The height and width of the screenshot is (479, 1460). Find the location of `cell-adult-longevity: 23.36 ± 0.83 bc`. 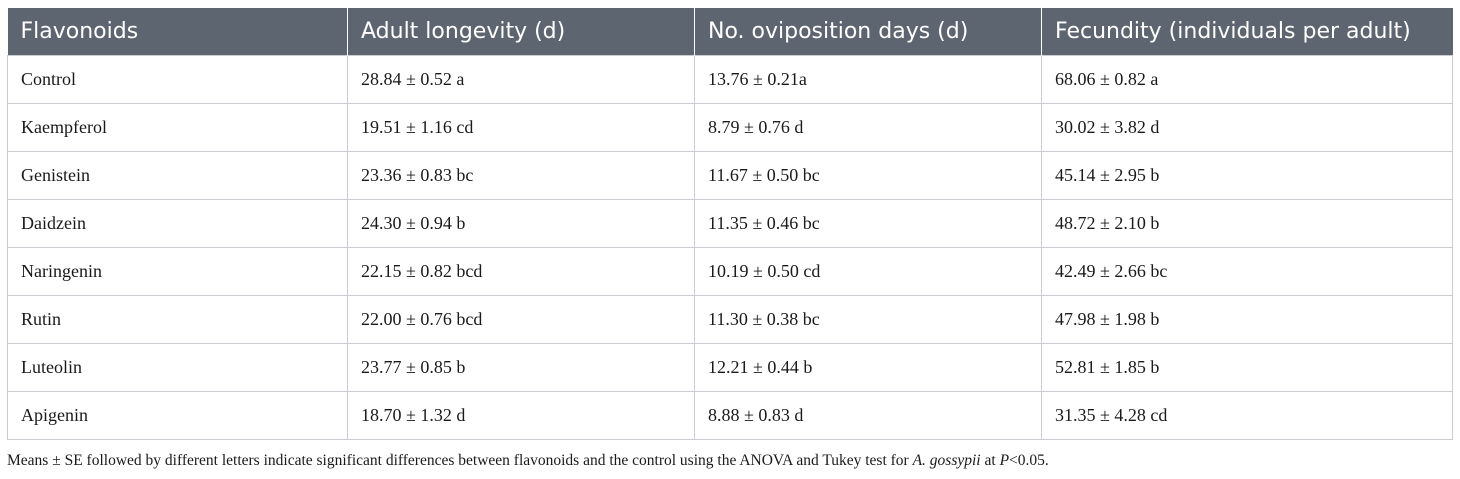

cell-adult-longevity: 23.36 ± 0.83 bc is located at coordinates (521, 175).